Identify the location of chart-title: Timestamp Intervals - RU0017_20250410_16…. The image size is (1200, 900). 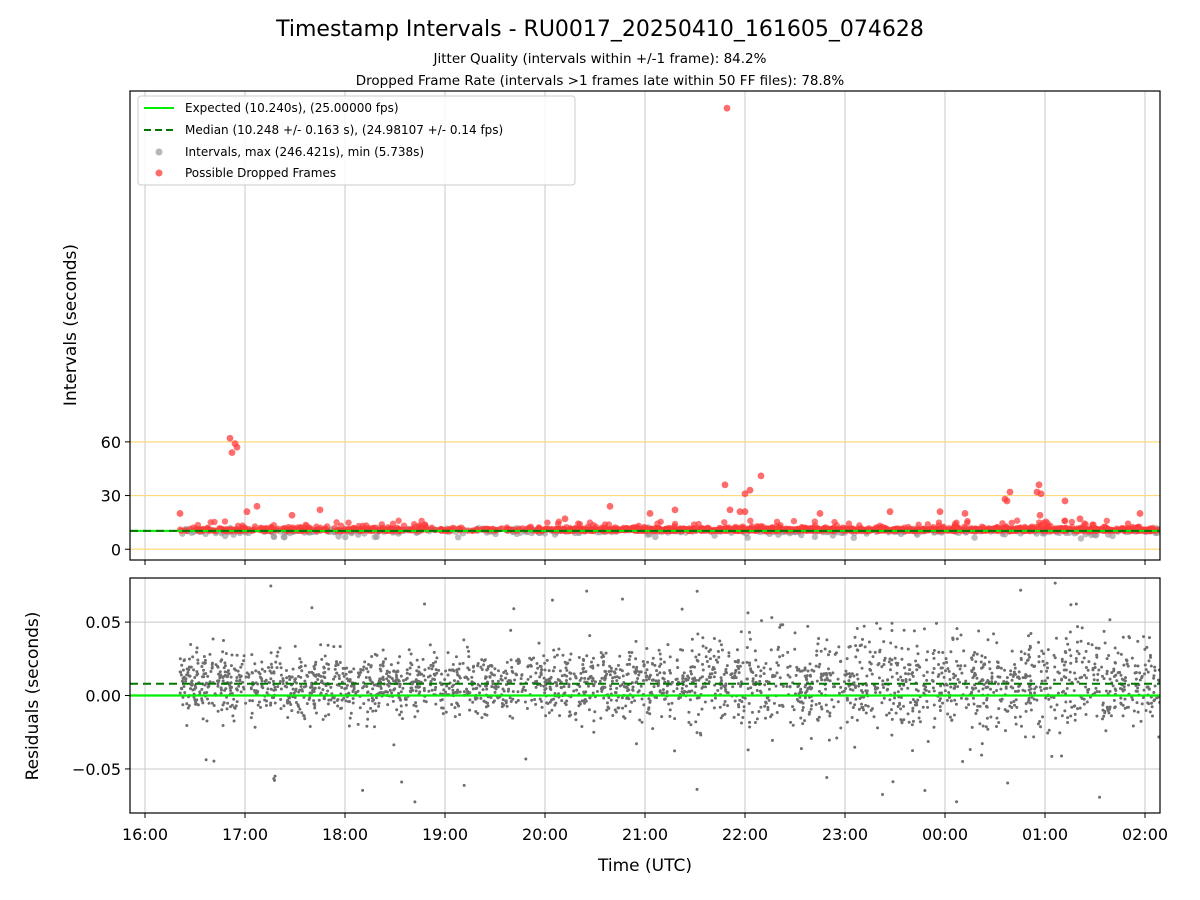
(599, 29).